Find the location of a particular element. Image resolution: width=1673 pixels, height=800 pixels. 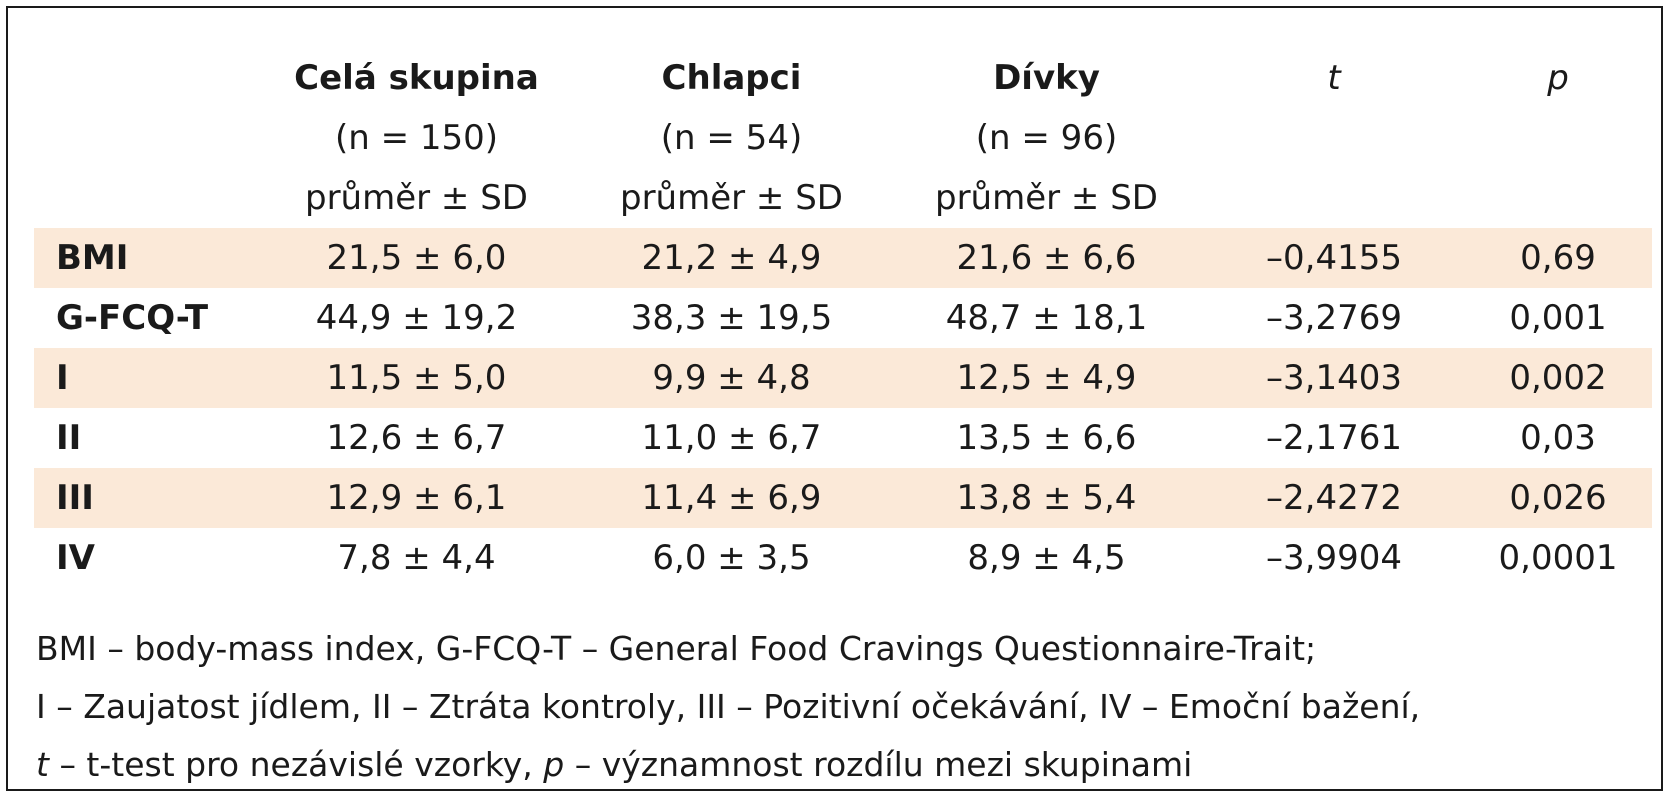

footnote-t-symbol: t is located at coordinates (42, 764).